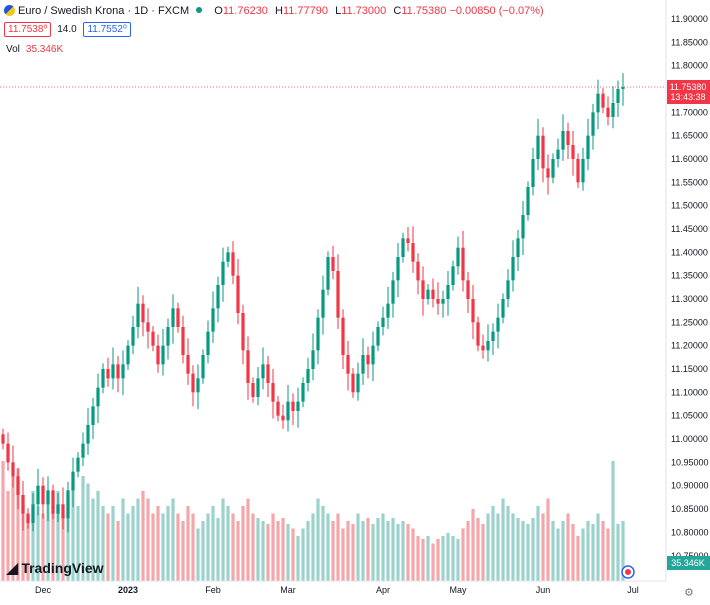 The width and height of the screenshot is (710, 605). I want to click on settings-icon: ⚙, so click(689, 593).